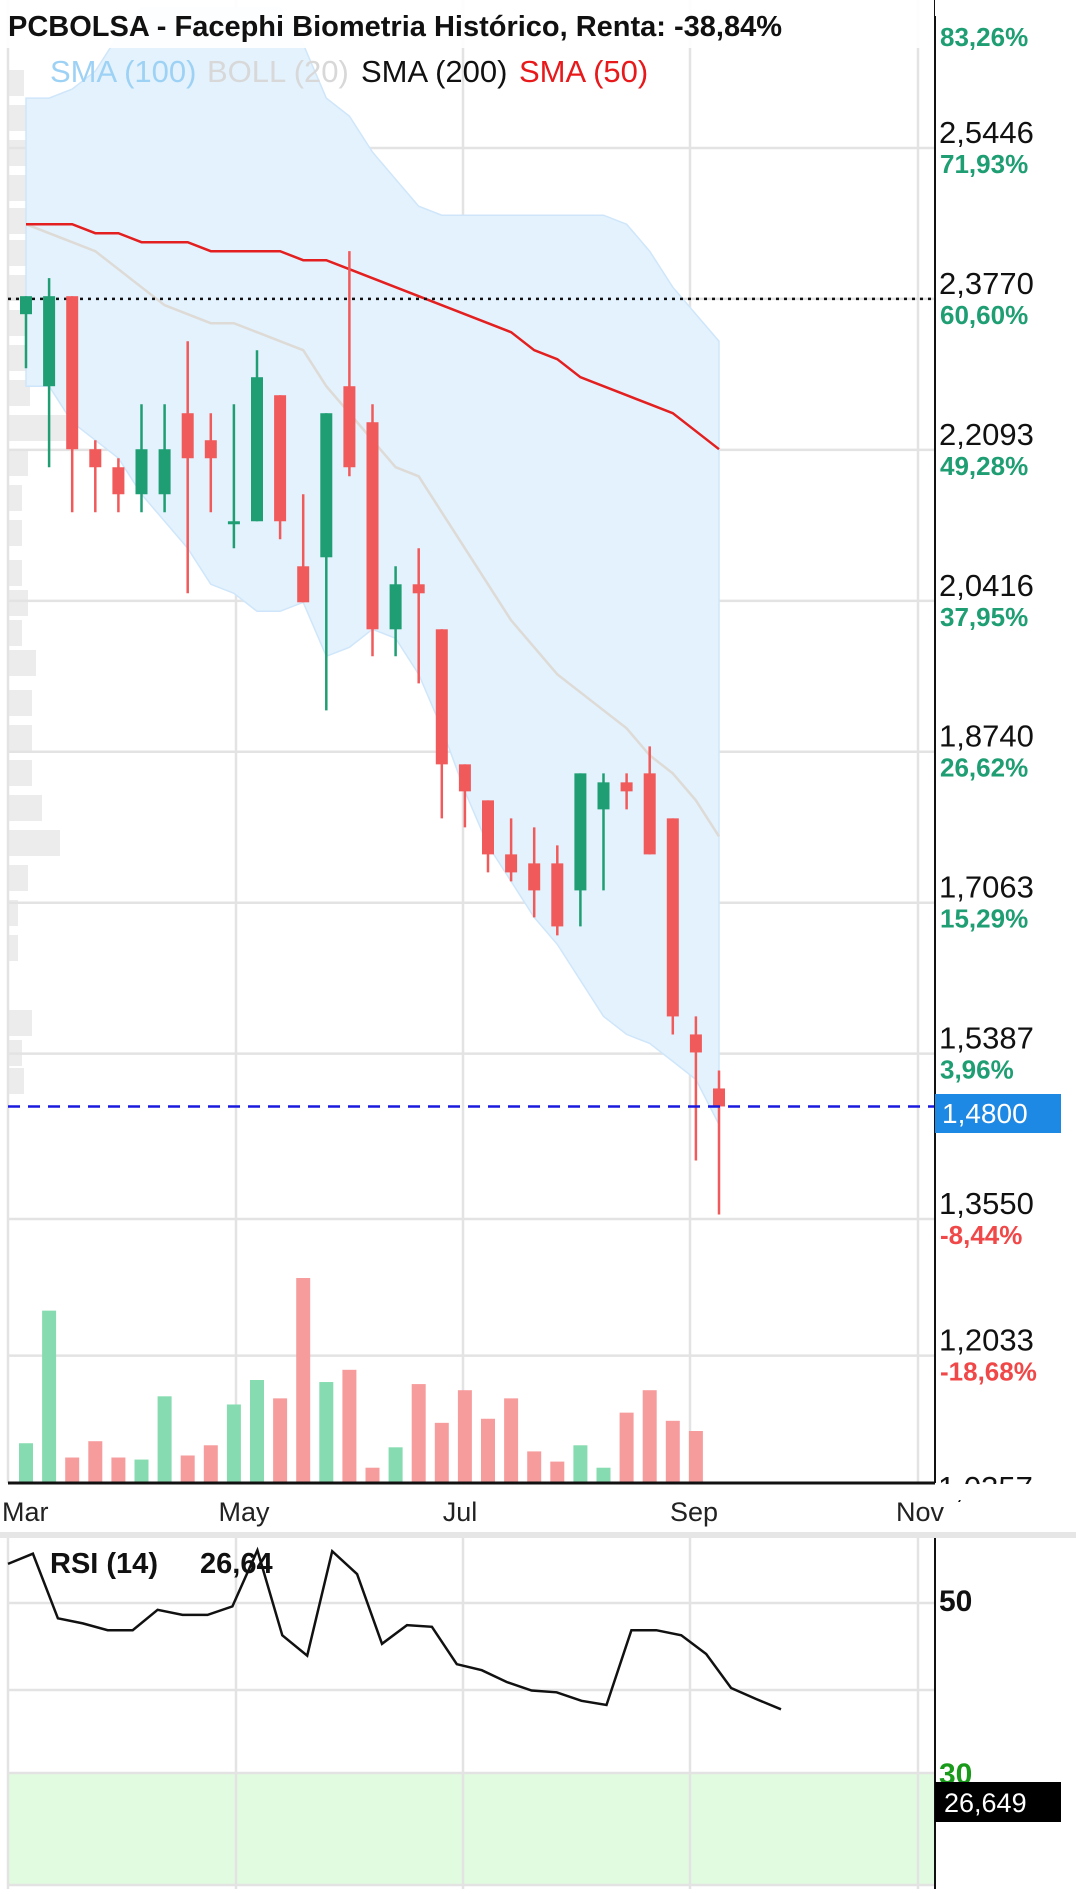 This screenshot has height=1894, width=1076. Describe the element at coordinates (986, 1340) in the screenshot. I see `price-tick-0: 1,2033` at that location.